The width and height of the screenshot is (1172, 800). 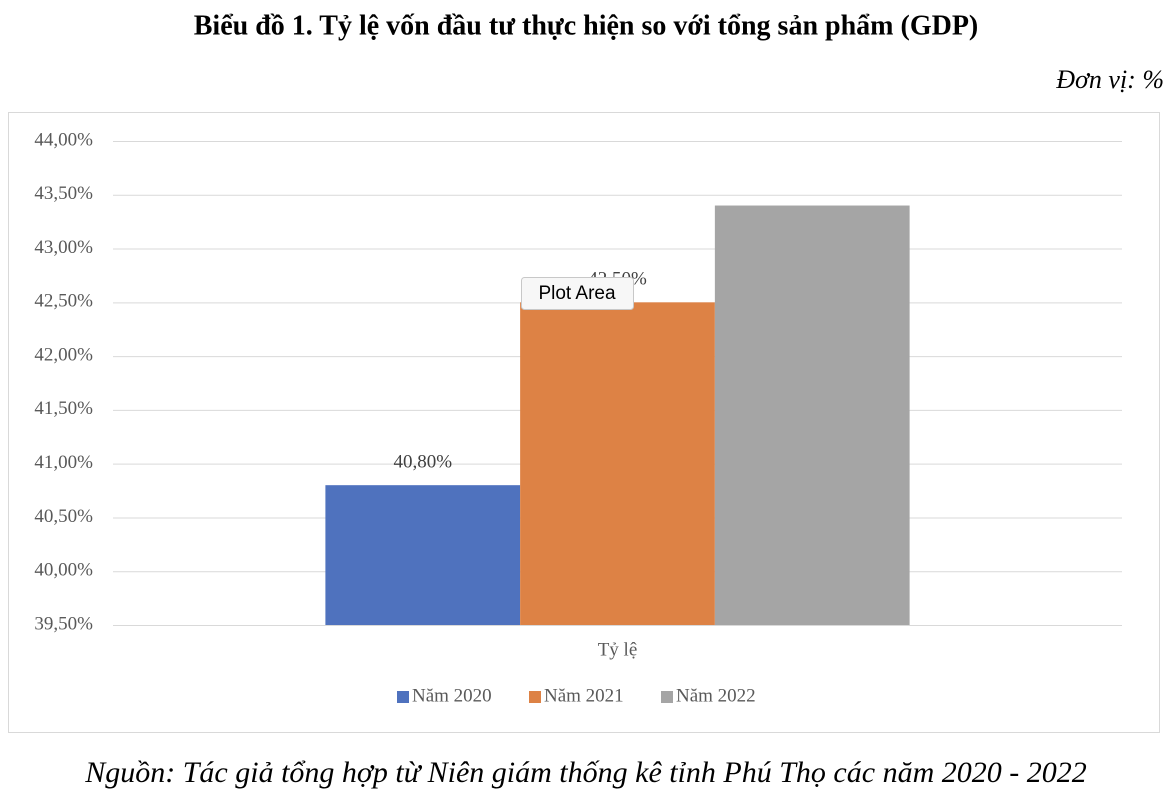 I want to click on legend-label: Năm 2021, so click(x=584, y=695).